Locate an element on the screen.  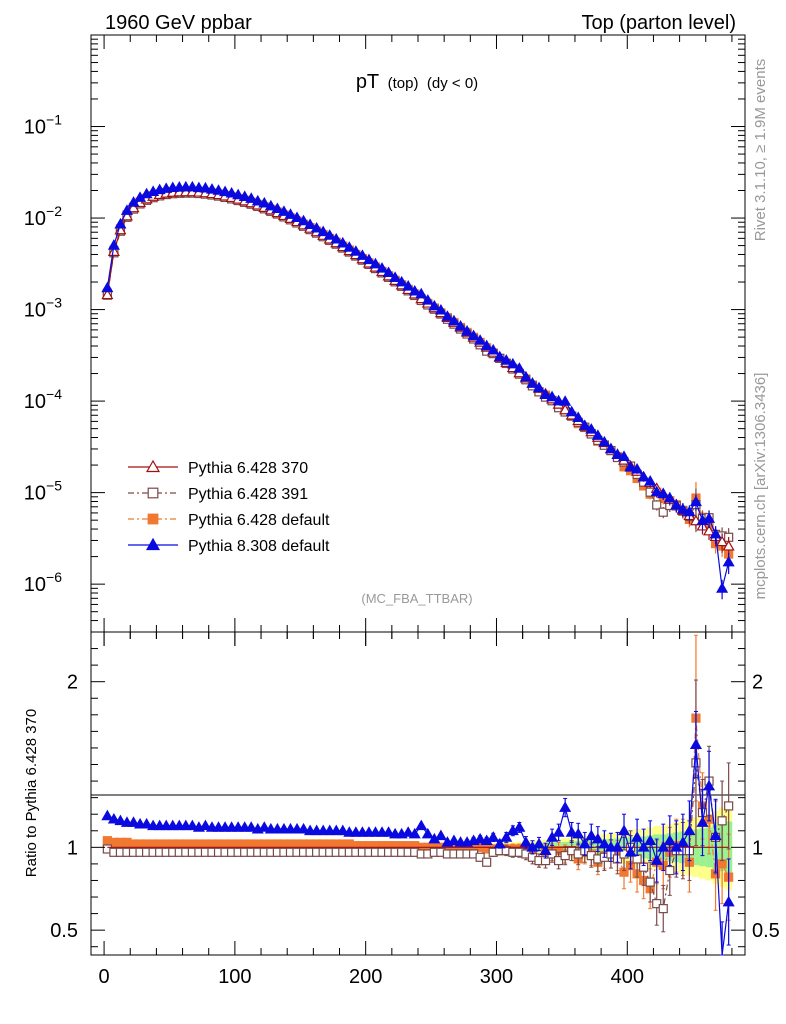
x-tick-label: 400 is located at coordinates (627, 977).